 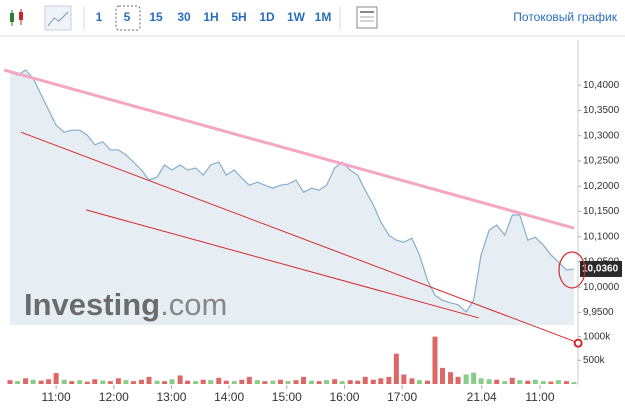 What do you see at coordinates (210, 17) in the screenshot?
I see `interval-button: 1H` at bounding box center [210, 17].